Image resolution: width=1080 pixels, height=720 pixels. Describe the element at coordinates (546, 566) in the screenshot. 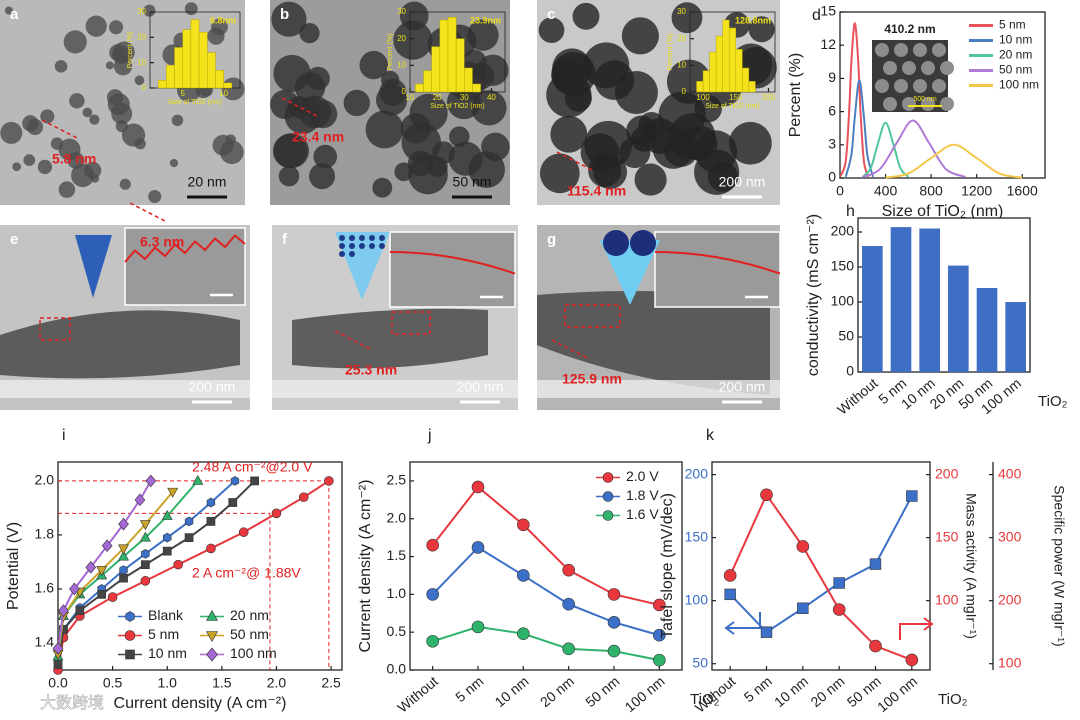

I see `plot-frame` at that location.